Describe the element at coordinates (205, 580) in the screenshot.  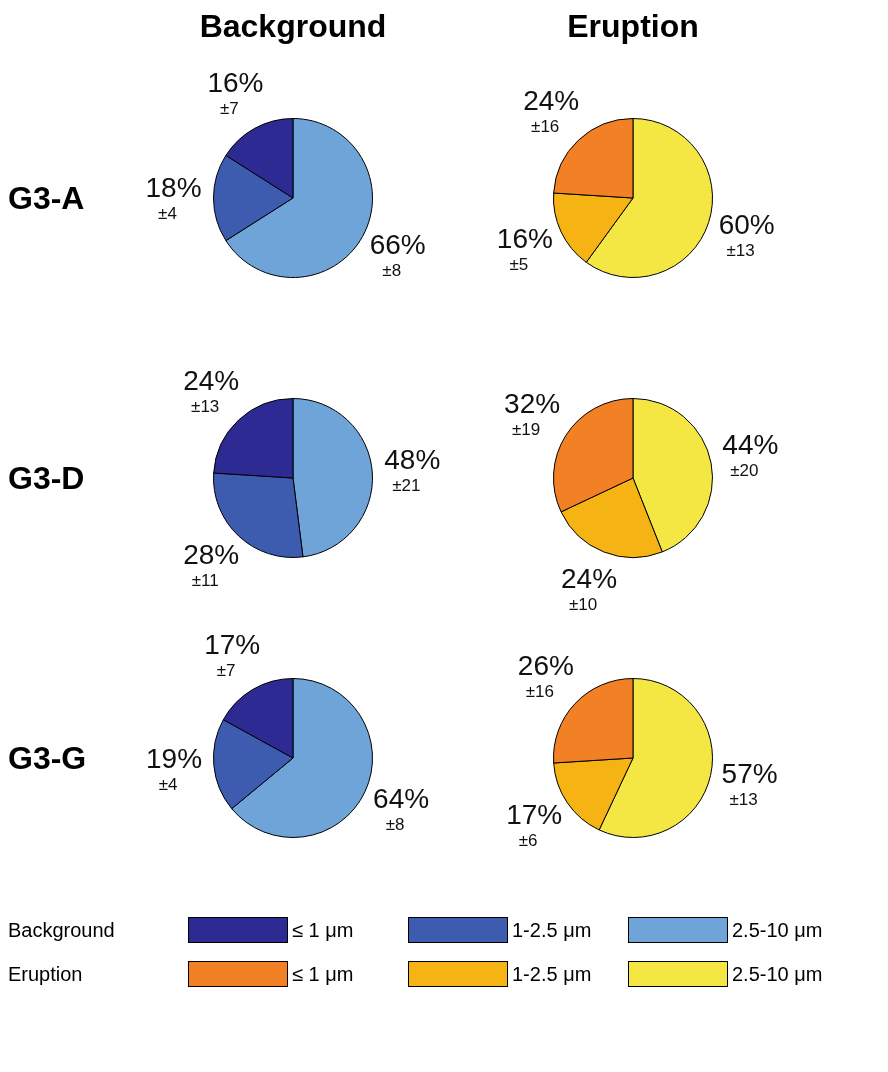
I see `text: ±11` at that location.